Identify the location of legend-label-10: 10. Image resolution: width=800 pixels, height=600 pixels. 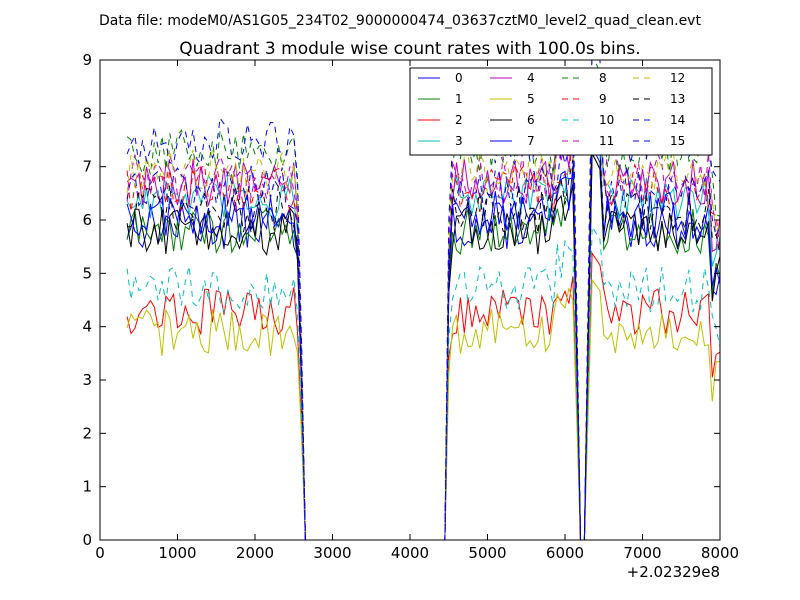
(606, 120).